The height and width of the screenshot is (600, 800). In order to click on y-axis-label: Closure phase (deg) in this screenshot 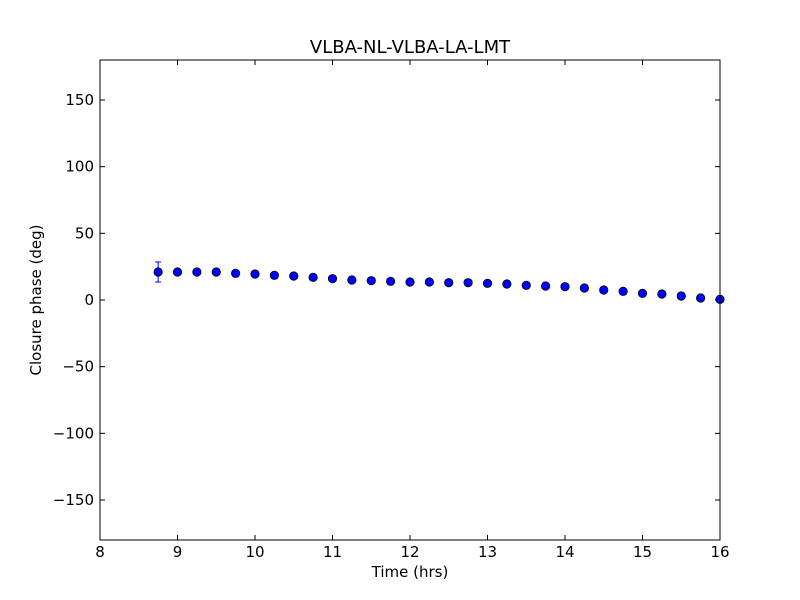, I will do `click(36, 300)`.